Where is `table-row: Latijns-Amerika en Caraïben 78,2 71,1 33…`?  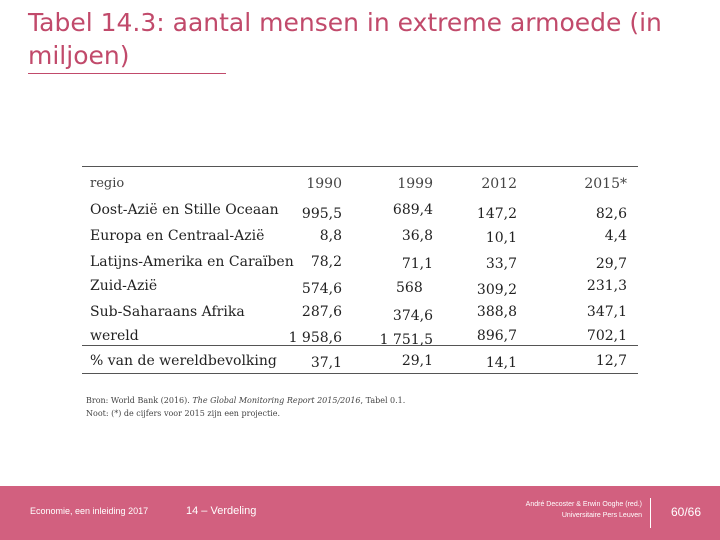
table-row: Latijns-Amerika en Caraïben 78,2 71,1 33… is located at coordinates (360, 262).